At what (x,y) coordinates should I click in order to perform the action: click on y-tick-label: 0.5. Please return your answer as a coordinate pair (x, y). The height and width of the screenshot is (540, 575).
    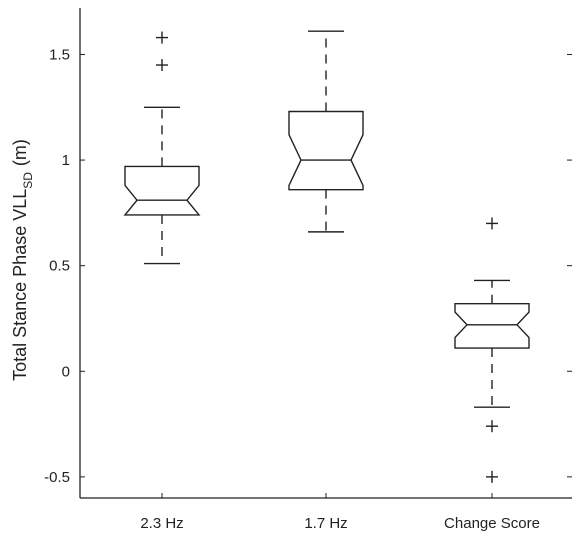
    Looking at the image, I should click on (59, 266).